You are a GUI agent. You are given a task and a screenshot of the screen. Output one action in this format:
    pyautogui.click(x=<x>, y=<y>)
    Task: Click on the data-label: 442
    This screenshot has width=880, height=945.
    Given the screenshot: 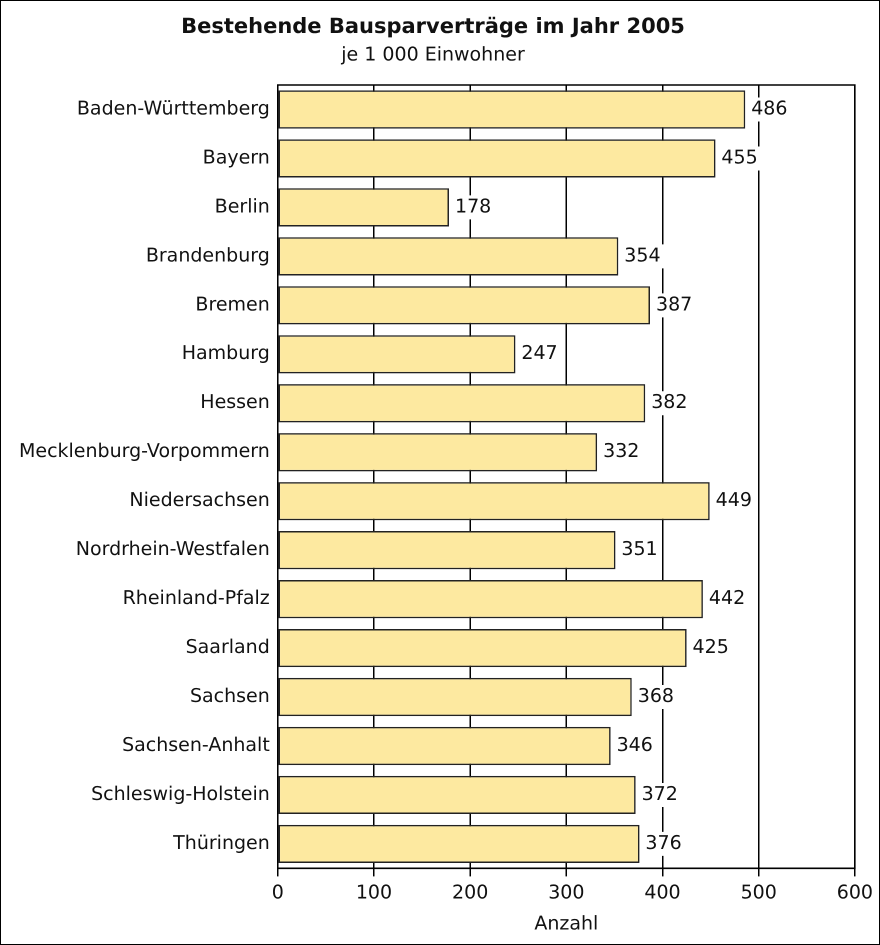 What is the action you would take?
    pyautogui.click(x=727, y=598)
    